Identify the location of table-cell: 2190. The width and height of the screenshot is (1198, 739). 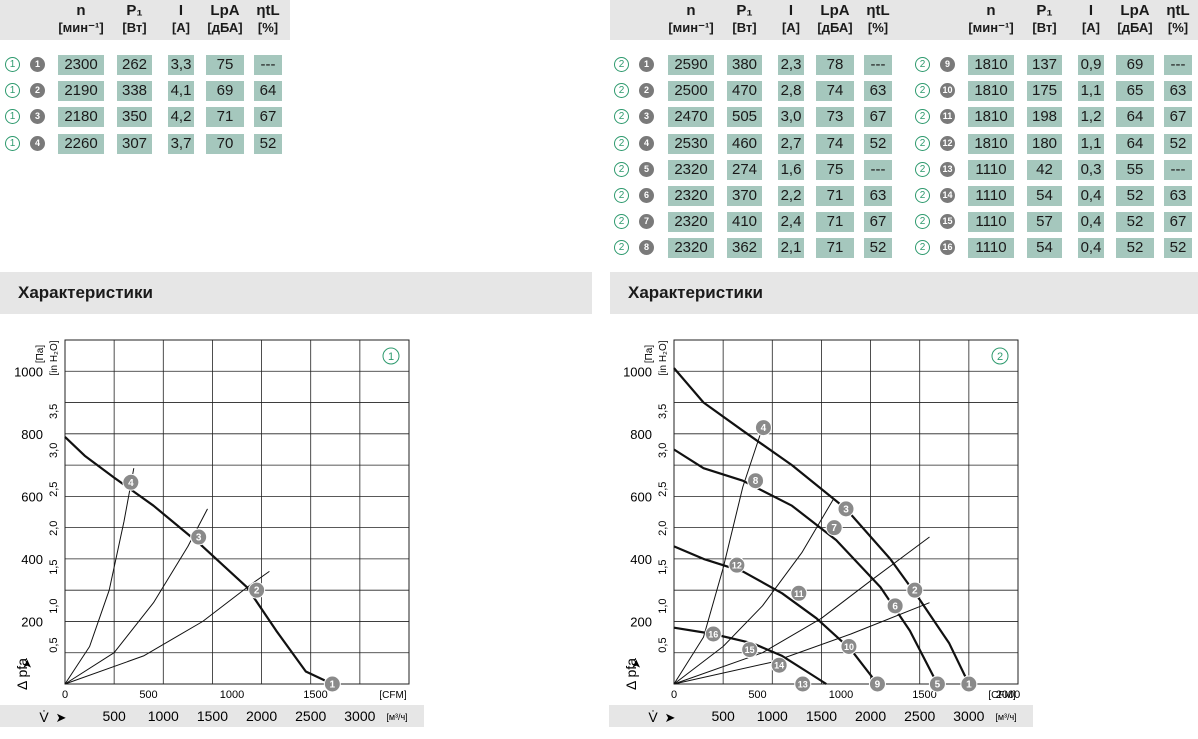
(81, 91).